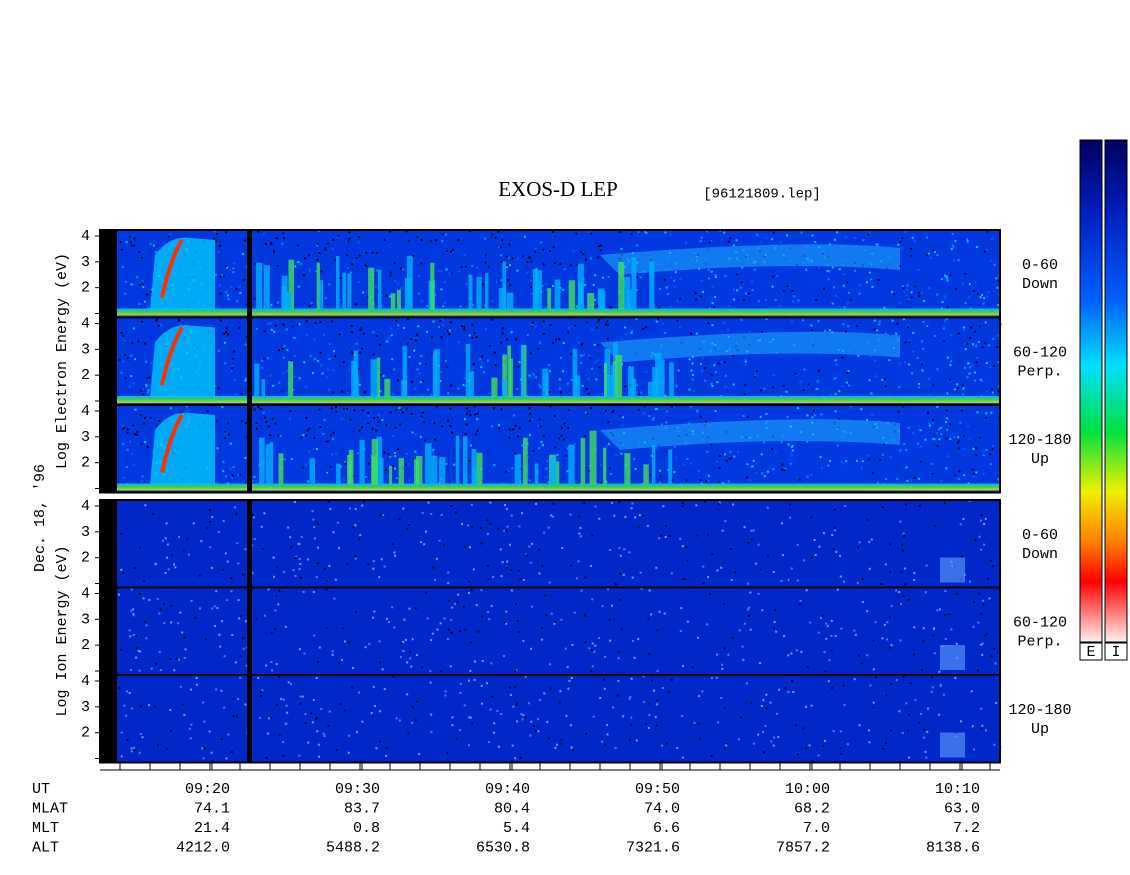  I want to click on ephemeris-value: 6.6, so click(666, 828).